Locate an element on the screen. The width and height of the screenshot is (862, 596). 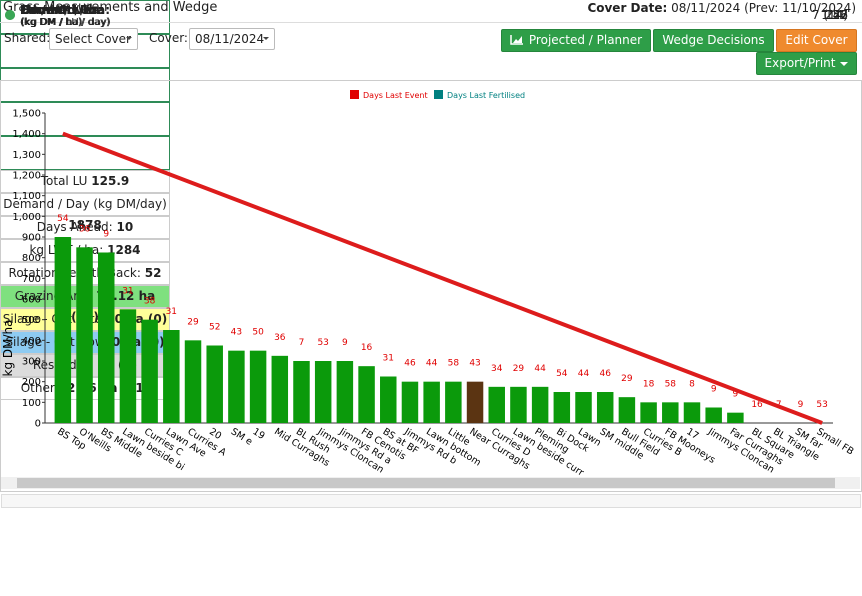
days-label: 34 is located at coordinates (497, 369).